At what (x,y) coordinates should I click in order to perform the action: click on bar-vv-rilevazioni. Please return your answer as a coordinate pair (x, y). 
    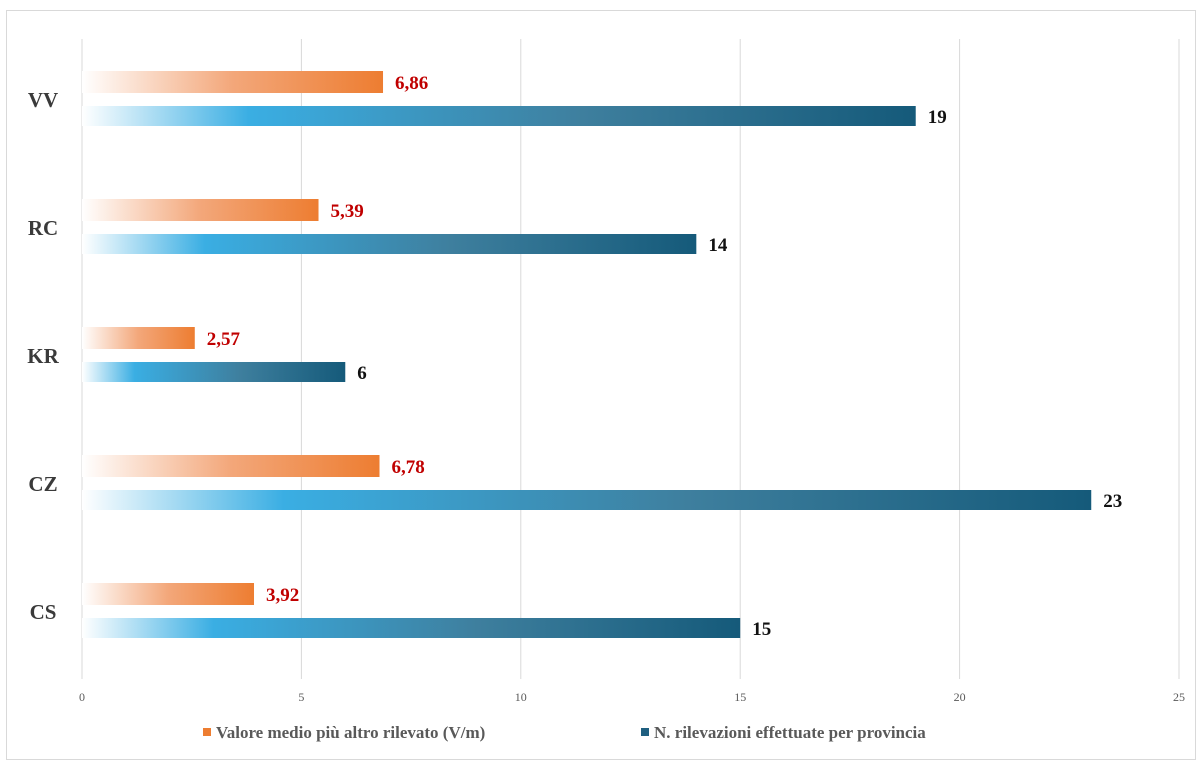
    Looking at the image, I should click on (499, 116).